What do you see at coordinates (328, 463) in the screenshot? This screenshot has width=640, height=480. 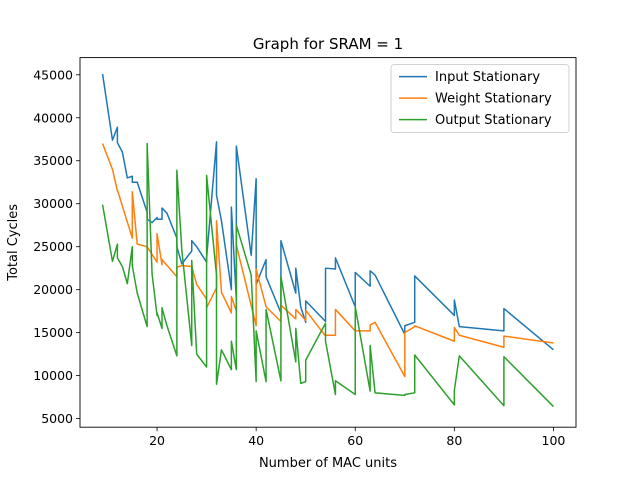 I see `x-axis-label: Number of MAC units` at bounding box center [328, 463].